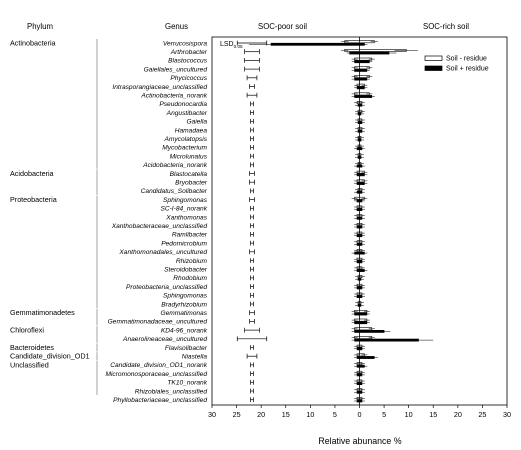 The height and width of the screenshot is (450, 521). I want to click on soc-poor-header: SOC-poor soil, so click(282, 26).